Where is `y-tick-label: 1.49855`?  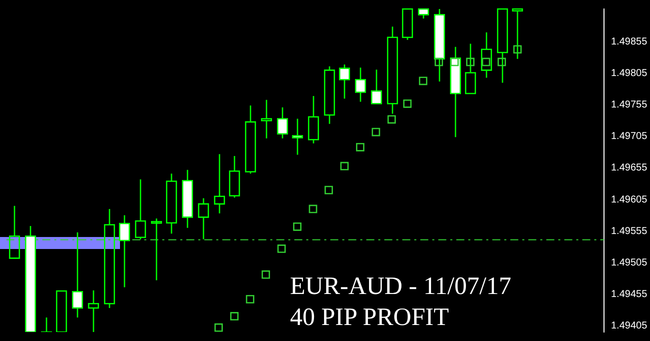 y-tick-label: 1.49855 is located at coordinates (629, 42).